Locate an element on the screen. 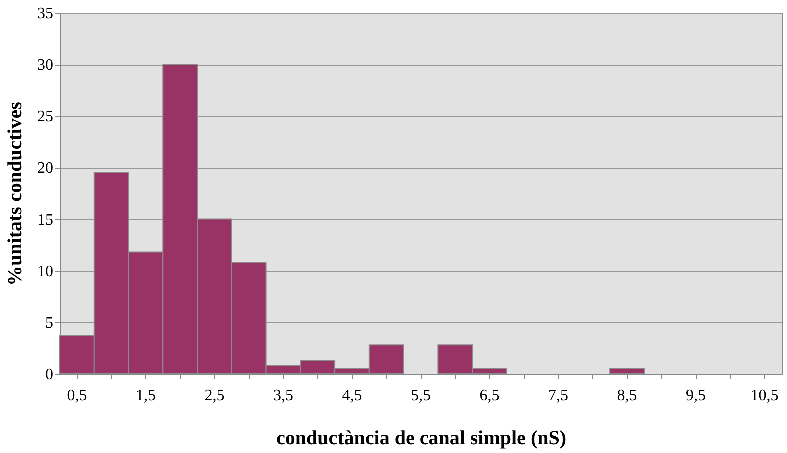  x-tick-label: 6,5 is located at coordinates (490, 396).